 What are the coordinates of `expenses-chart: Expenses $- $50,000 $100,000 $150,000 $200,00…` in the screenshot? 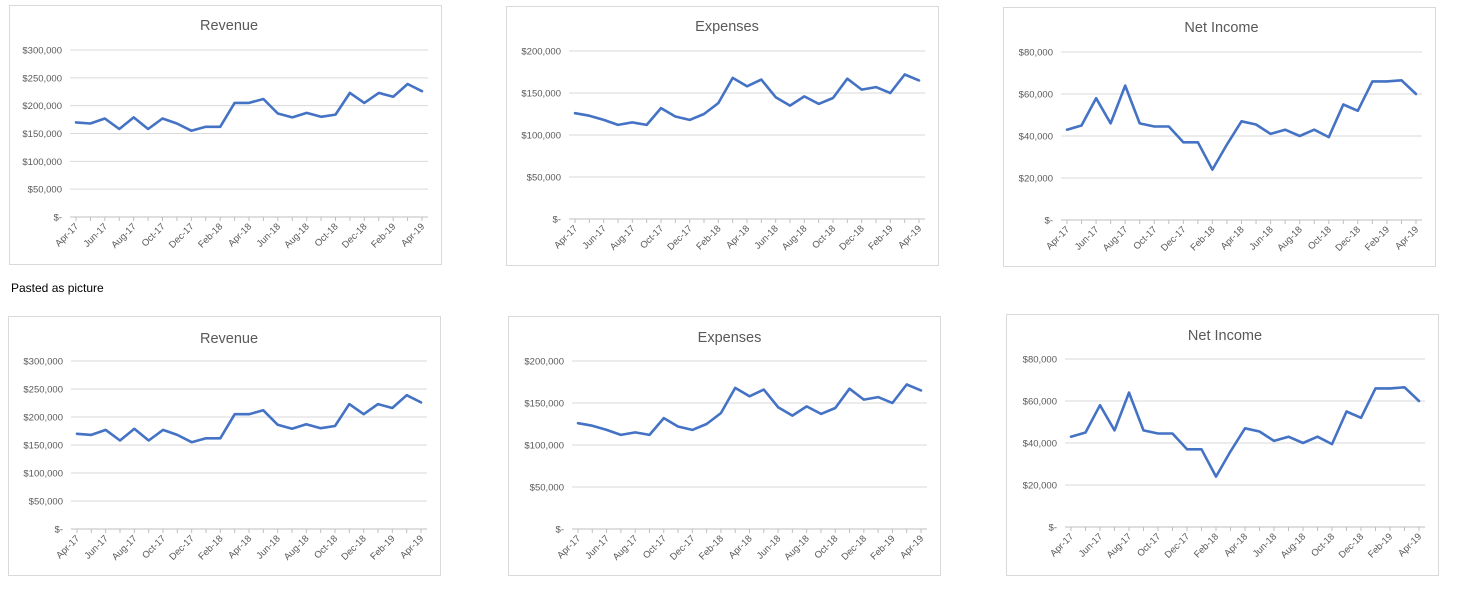 It's located at (722, 136).